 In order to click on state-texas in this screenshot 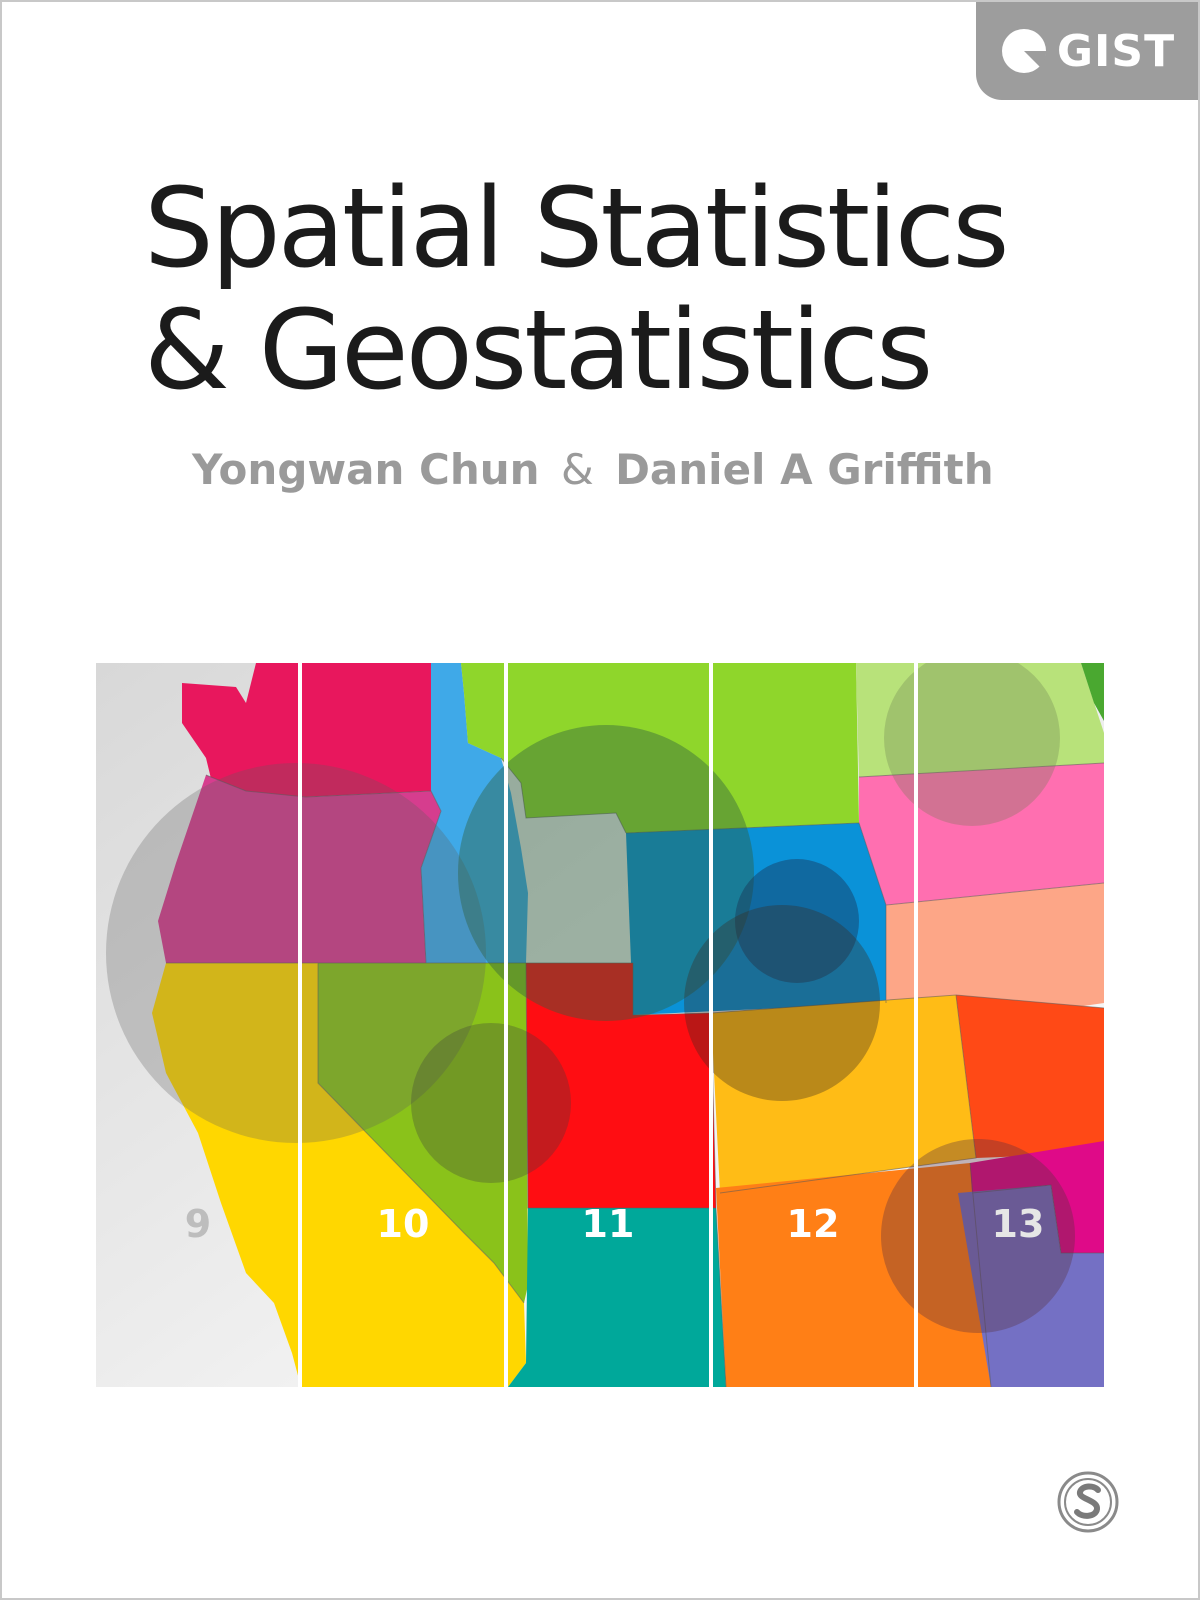, I will do `click(1031, 1286)`.